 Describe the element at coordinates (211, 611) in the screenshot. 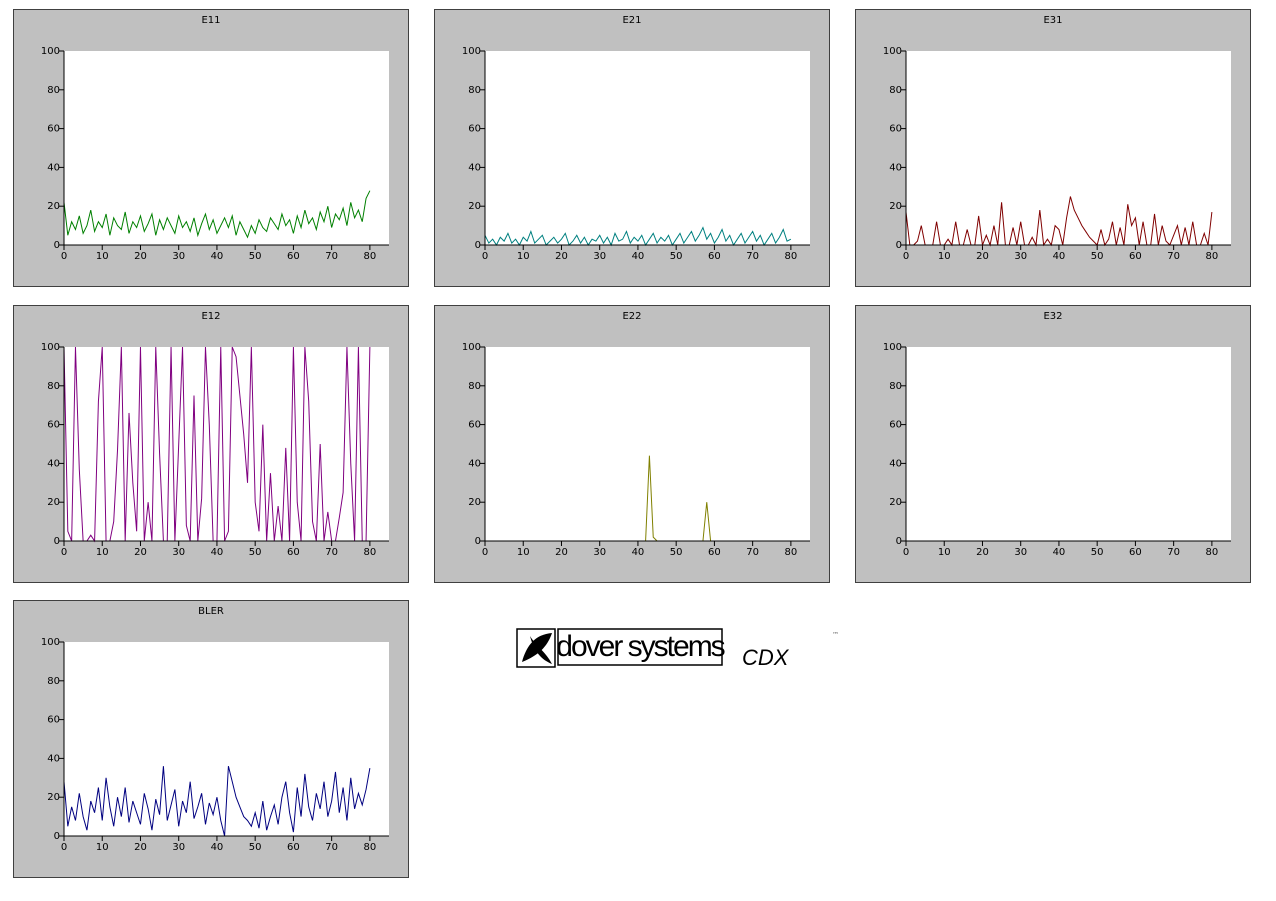

I see `chart-title: BLER` at that location.